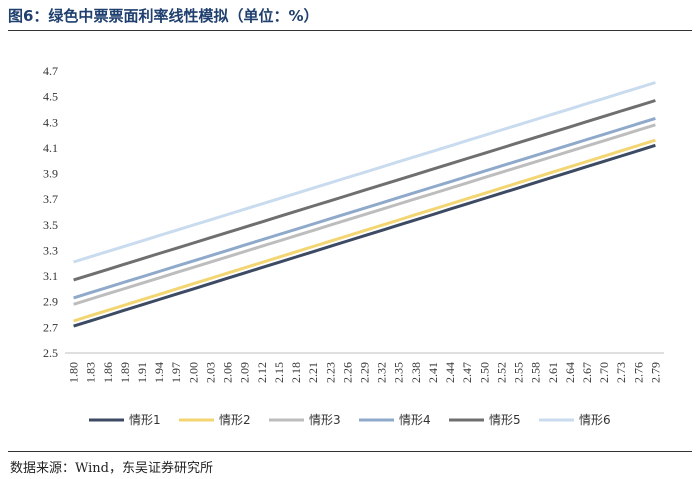  Describe the element at coordinates (235, 420) in the screenshot. I see `legend-label-2: 情形2` at that location.